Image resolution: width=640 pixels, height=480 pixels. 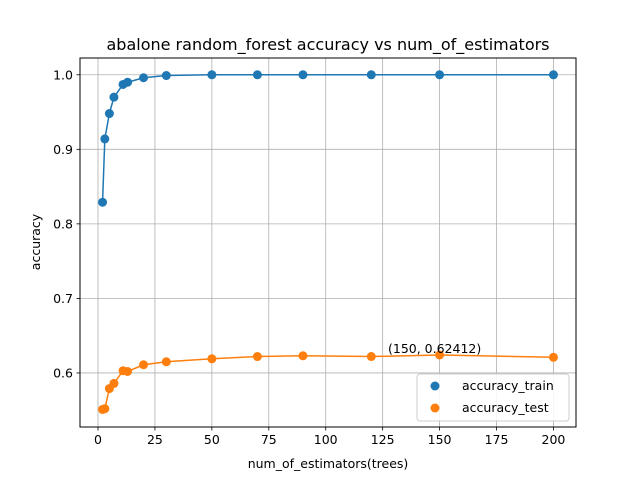 I want to click on x-tick-label: 125, so click(x=383, y=439).